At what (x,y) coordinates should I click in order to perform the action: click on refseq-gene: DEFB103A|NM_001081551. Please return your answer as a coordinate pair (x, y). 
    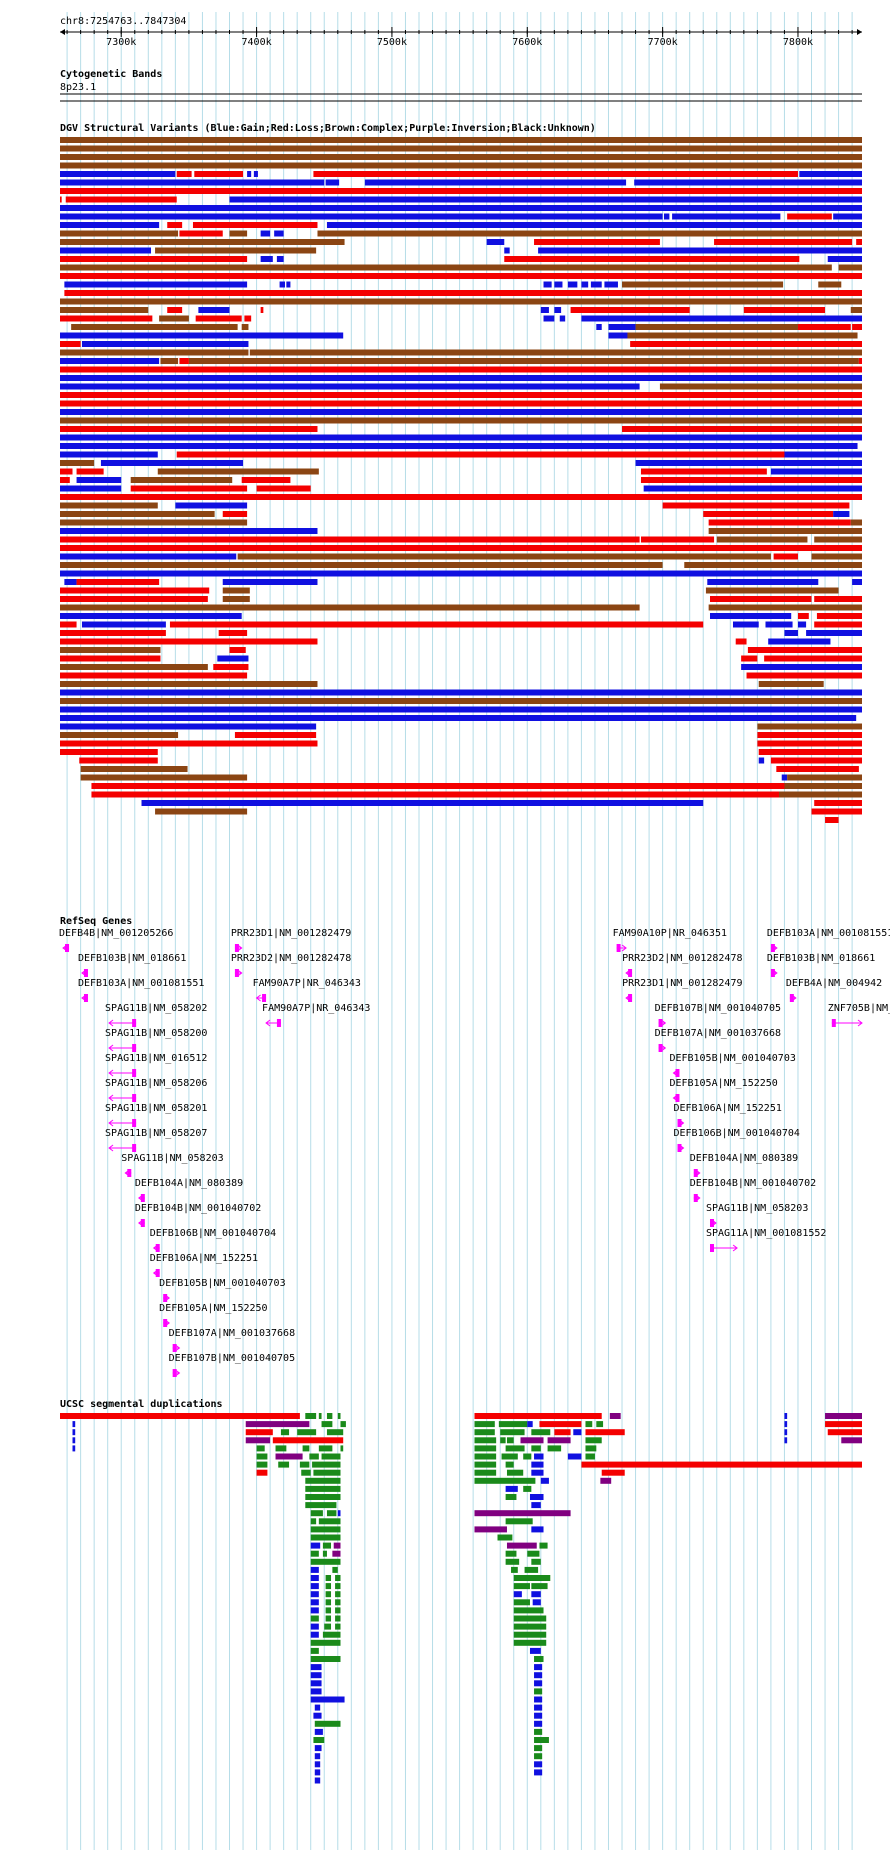
    Looking at the image, I should click on (828, 940).